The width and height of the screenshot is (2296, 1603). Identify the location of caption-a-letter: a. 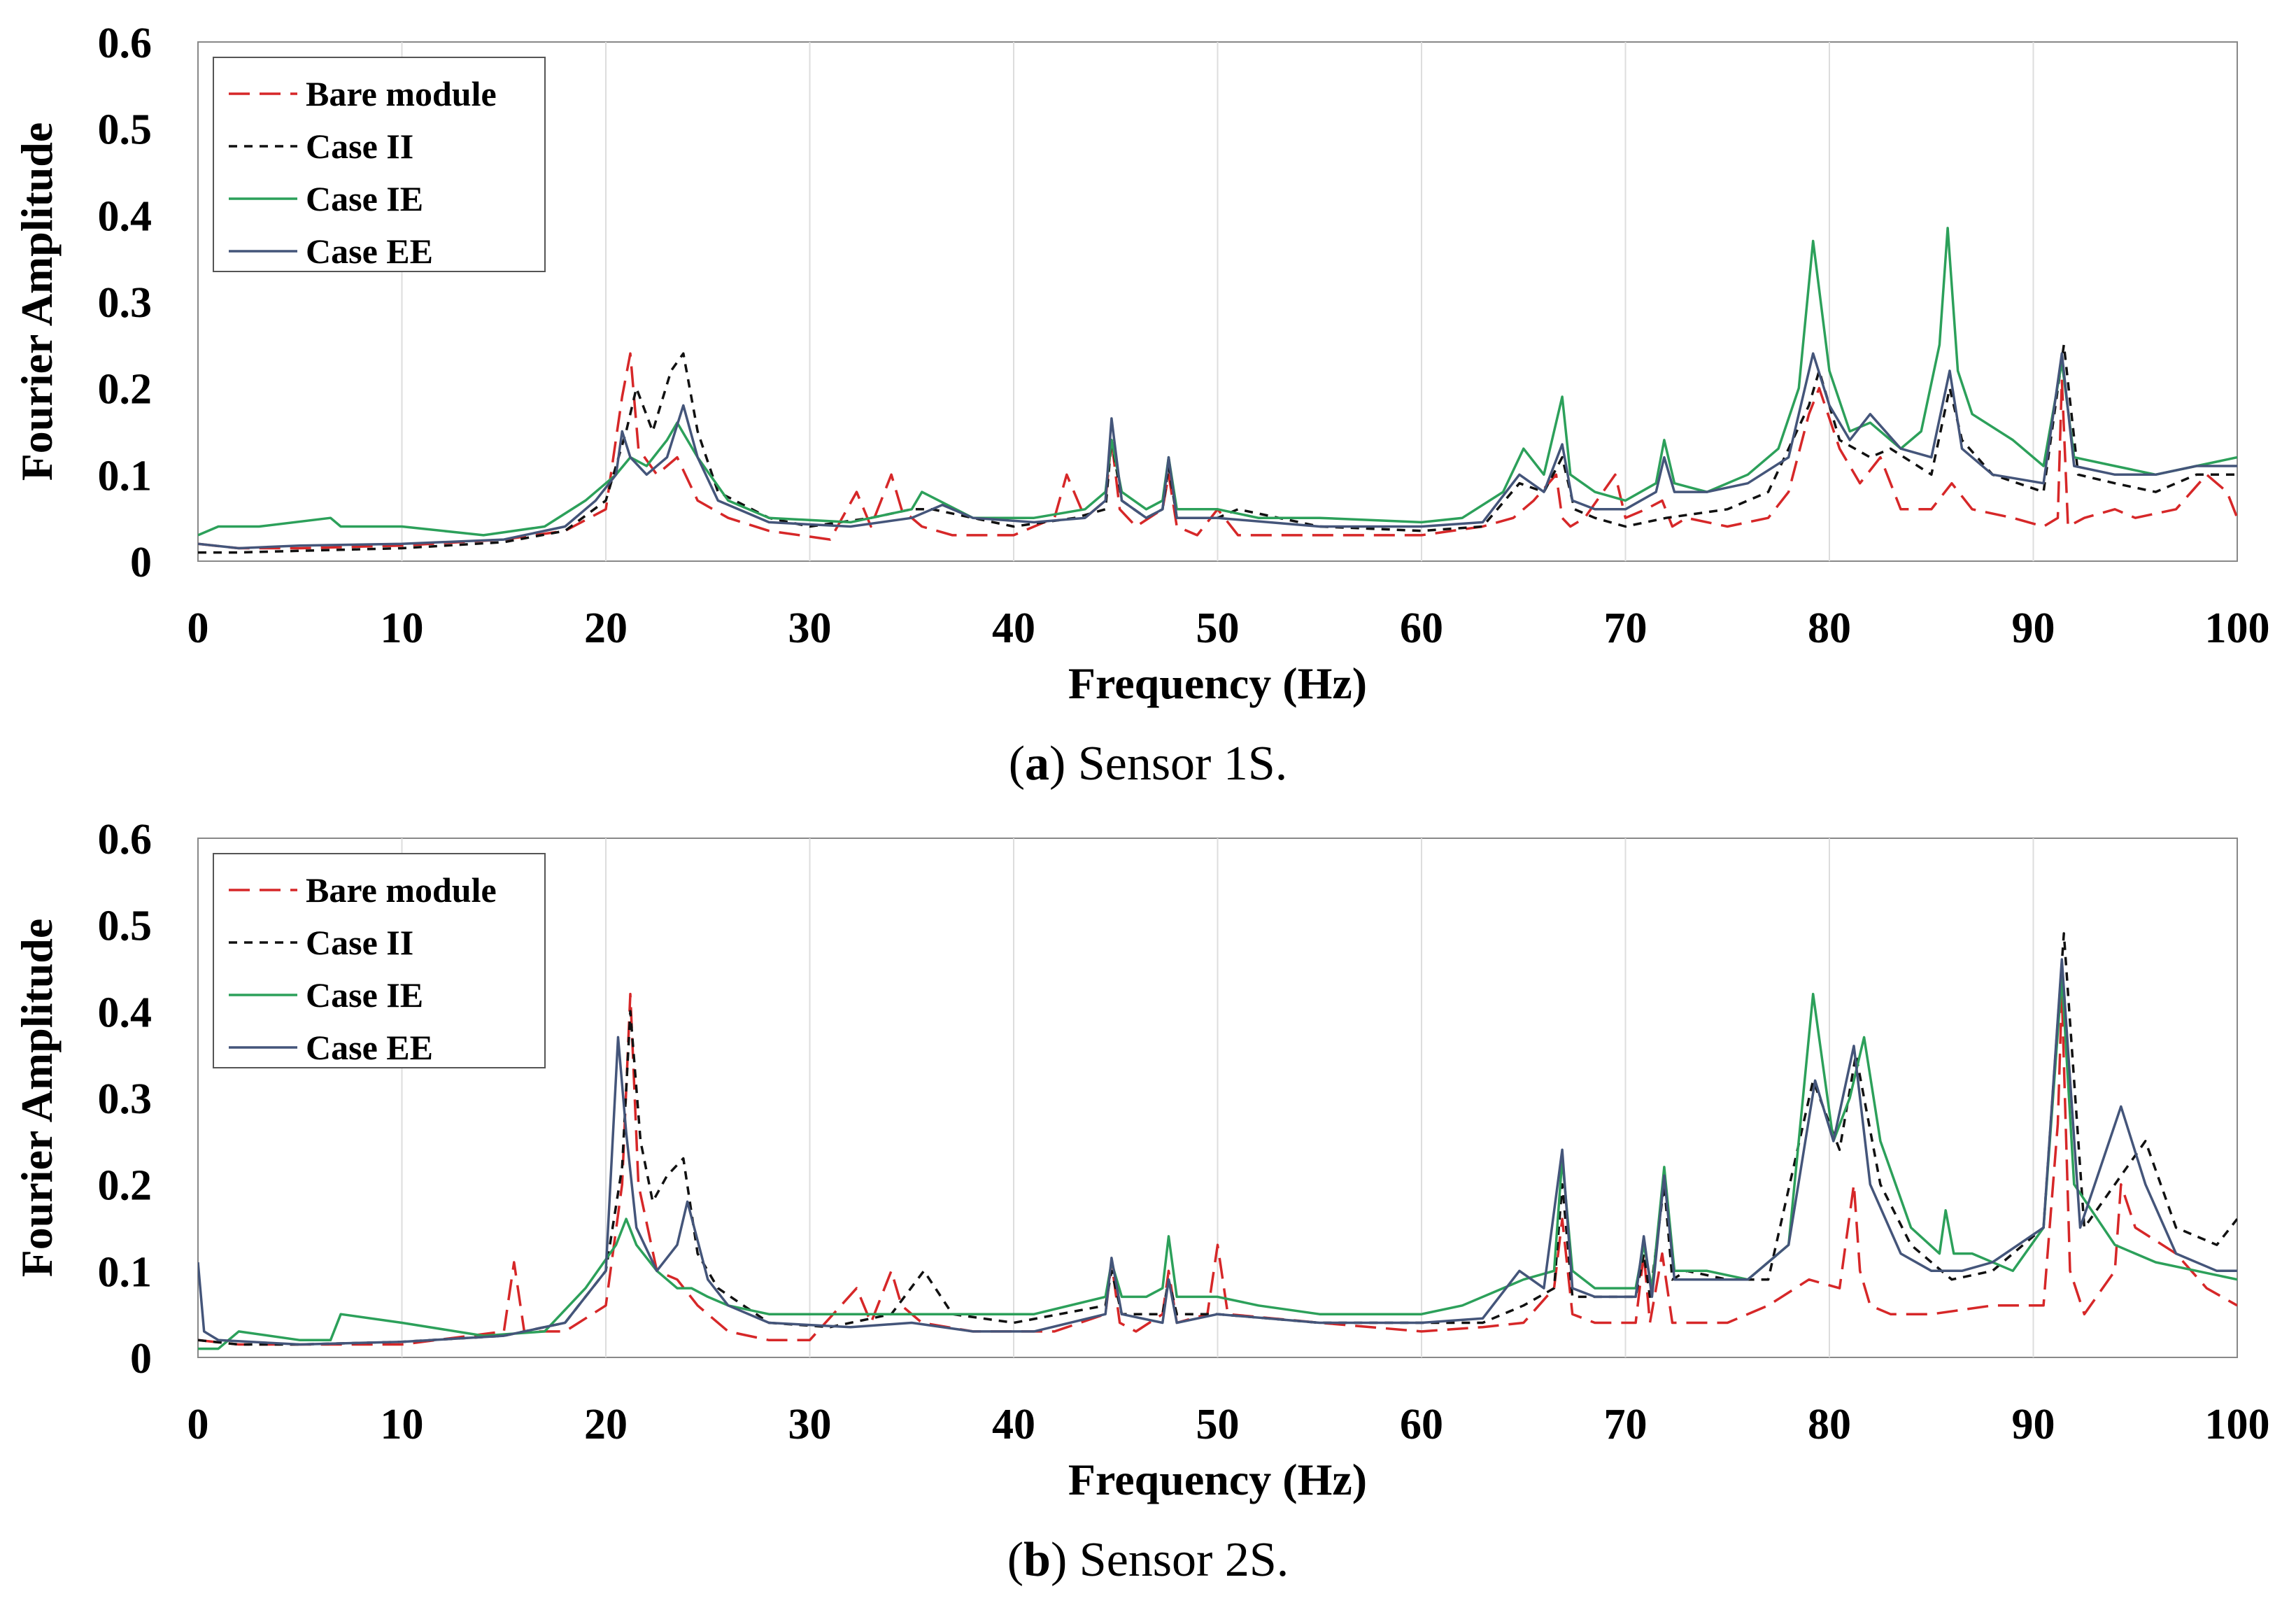
(1037, 764).